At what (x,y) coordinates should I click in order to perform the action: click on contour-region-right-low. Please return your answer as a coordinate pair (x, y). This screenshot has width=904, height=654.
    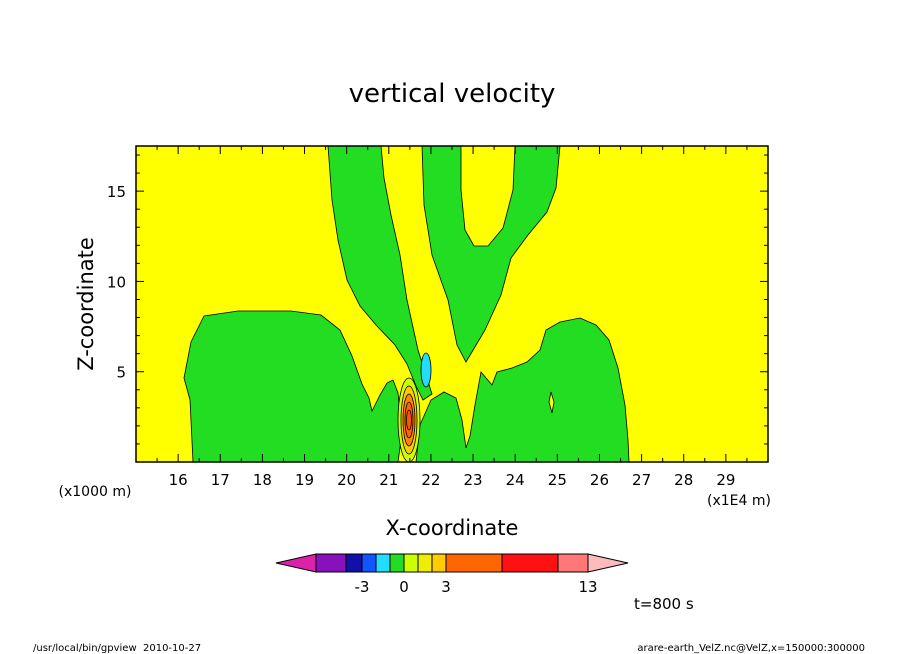
    Looking at the image, I should click on (522, 390).